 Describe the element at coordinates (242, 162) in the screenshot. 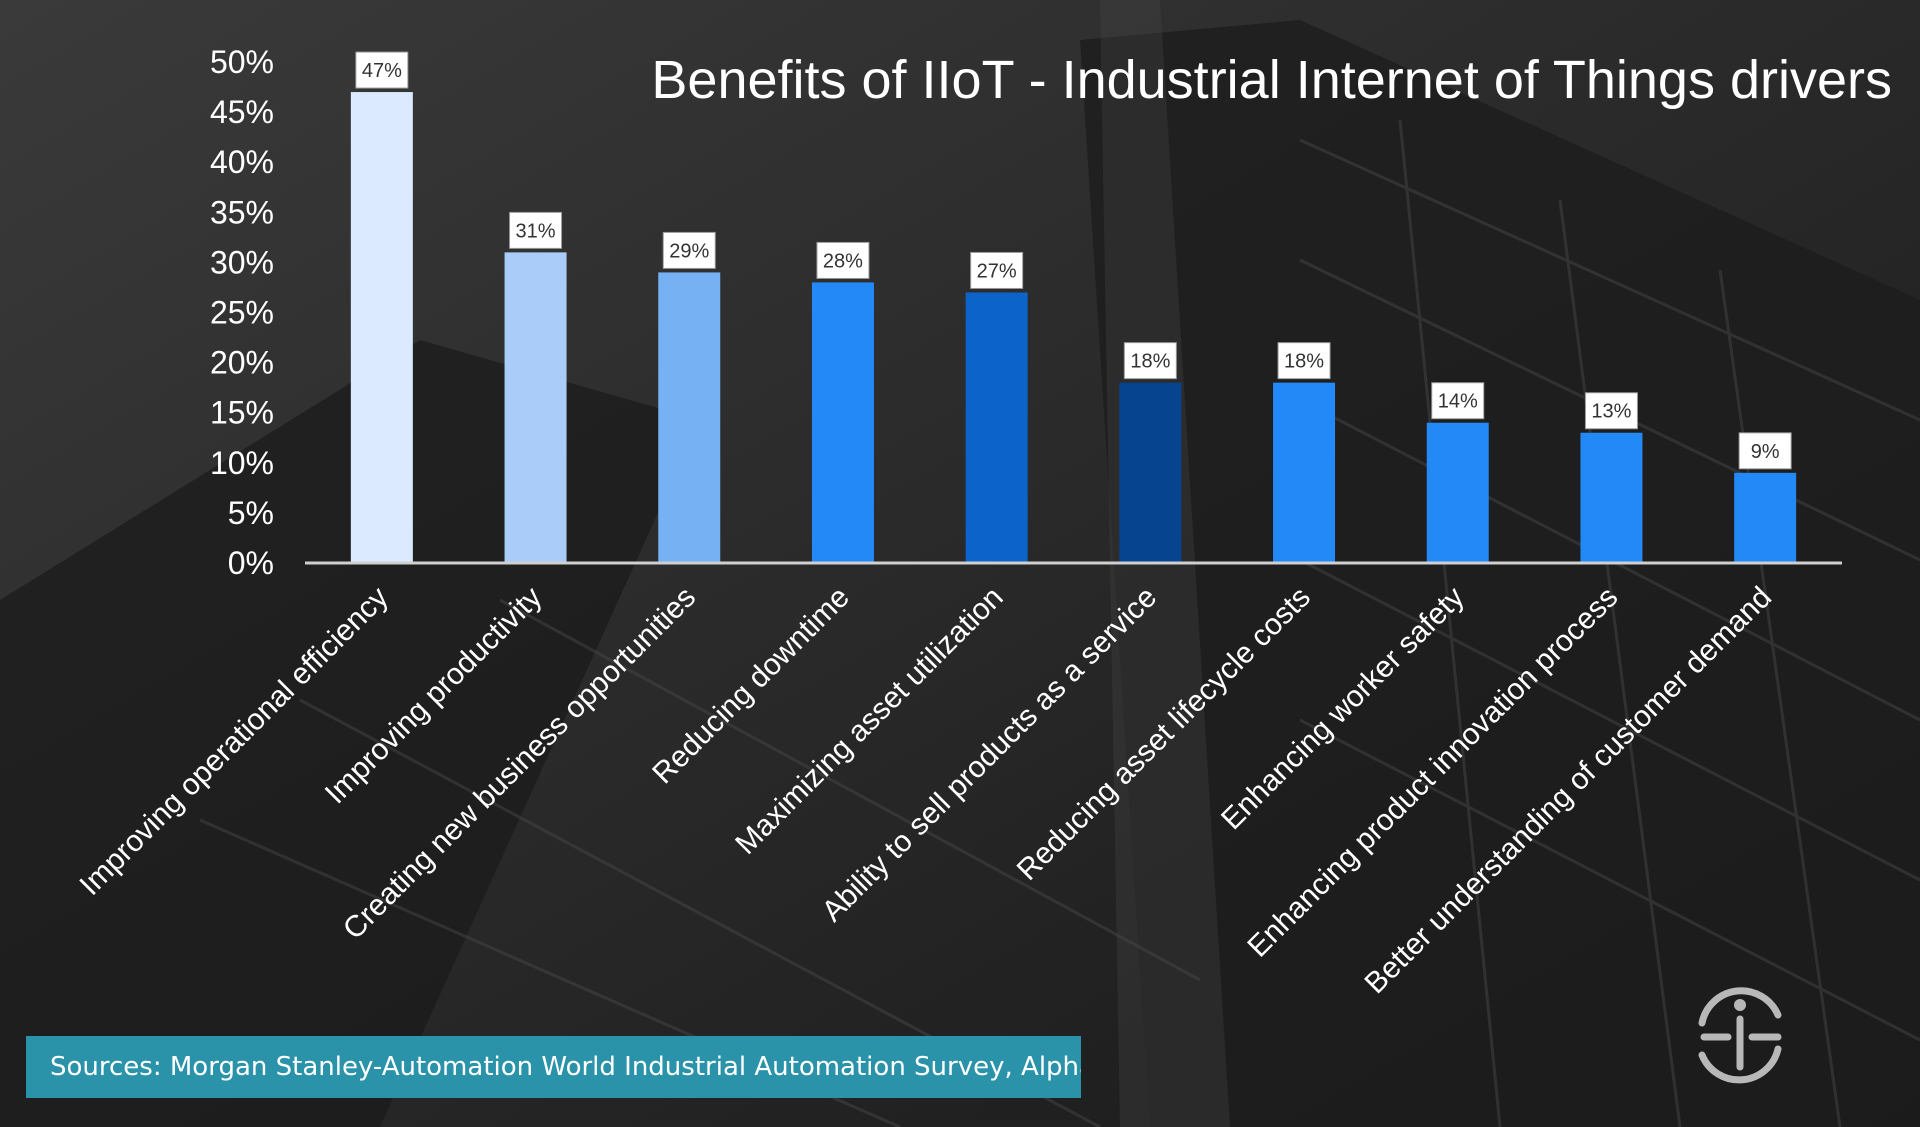

I see `y-tick-label: 40%` at that location.